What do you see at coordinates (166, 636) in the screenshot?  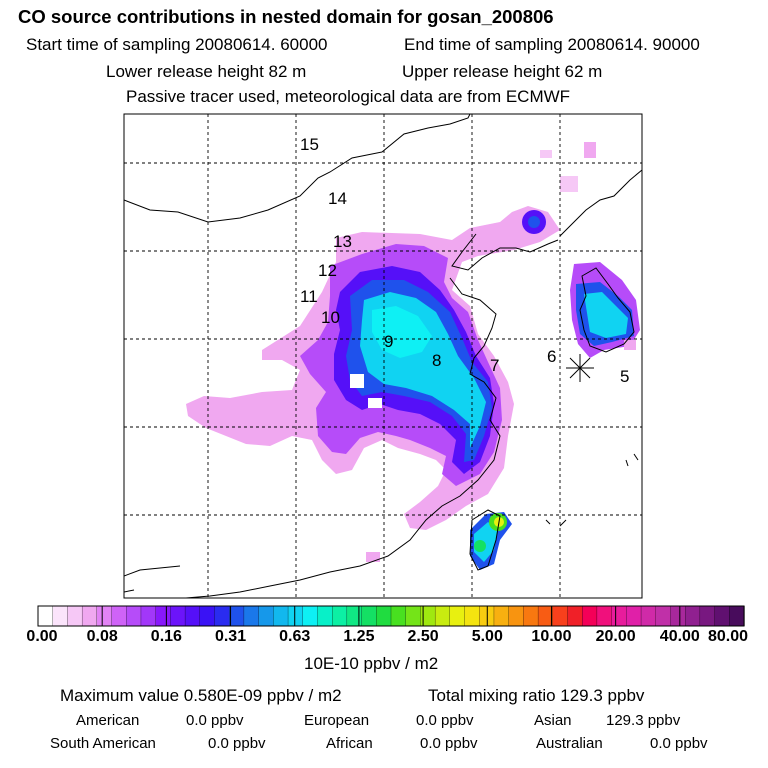 I see `colorbar-tick-label: 0.16` at bounding box center [166, 636].